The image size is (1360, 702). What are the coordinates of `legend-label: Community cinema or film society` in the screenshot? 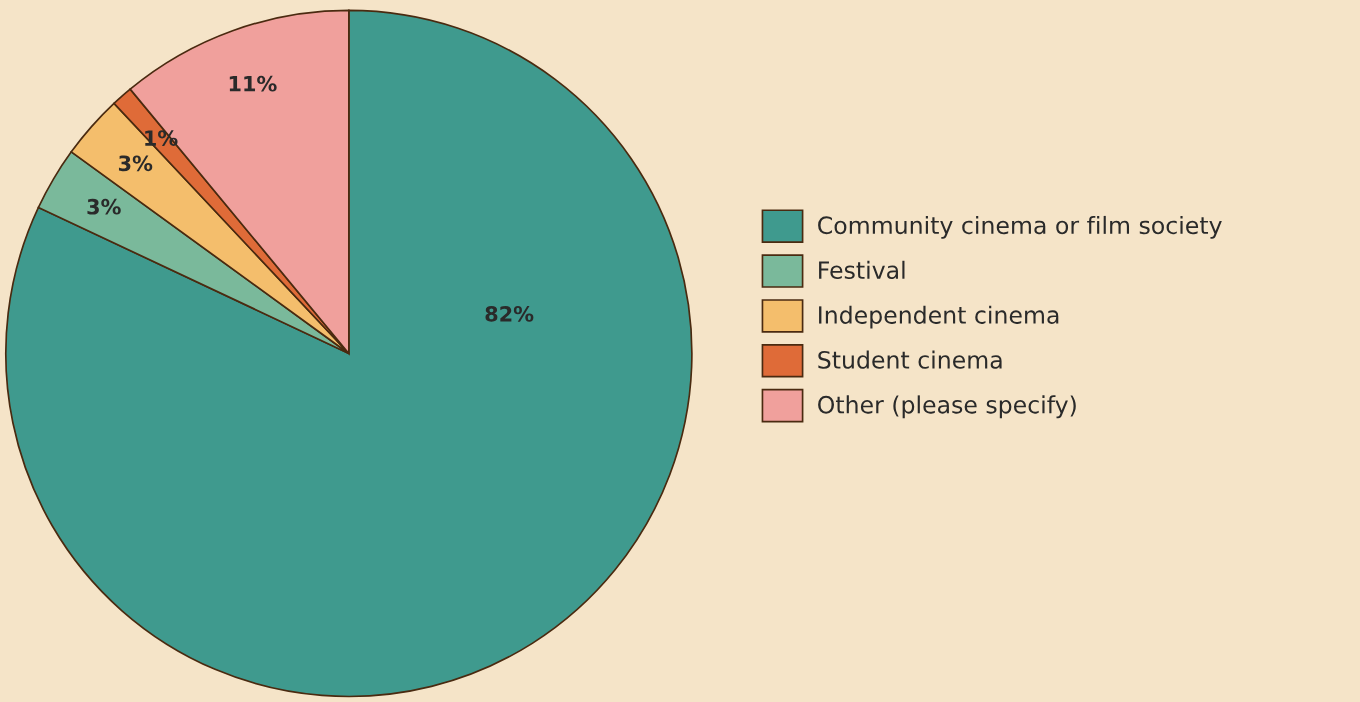 It's located at (1020, 227).